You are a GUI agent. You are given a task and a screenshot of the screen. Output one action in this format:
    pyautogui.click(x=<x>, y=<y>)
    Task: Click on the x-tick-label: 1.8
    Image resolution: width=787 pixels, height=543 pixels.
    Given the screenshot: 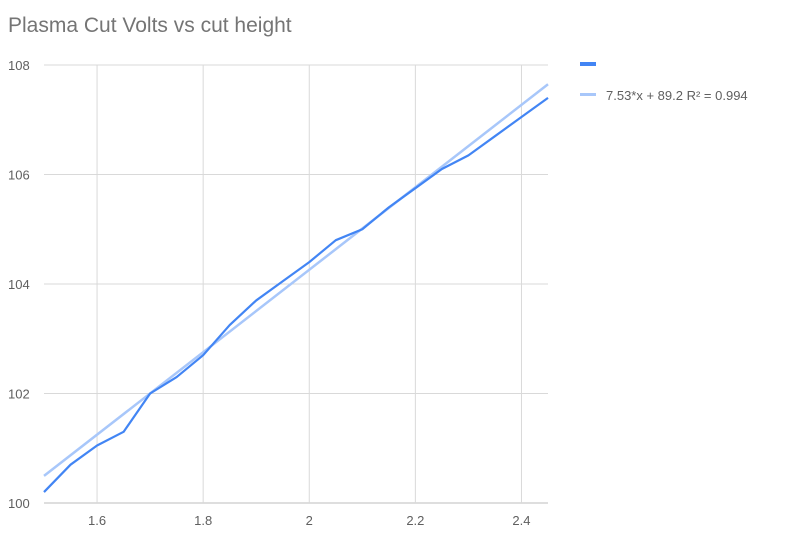 What is the action you would take?
    pyautogui.click(x=203, y=520)
    